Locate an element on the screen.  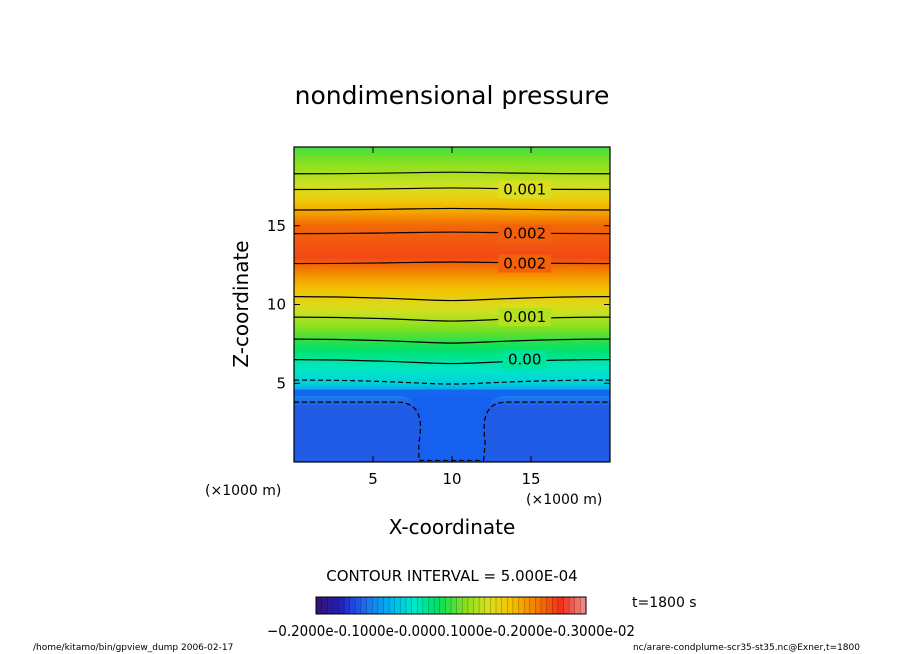
contour-label: 0.00 is located at coordinates (524, 360).